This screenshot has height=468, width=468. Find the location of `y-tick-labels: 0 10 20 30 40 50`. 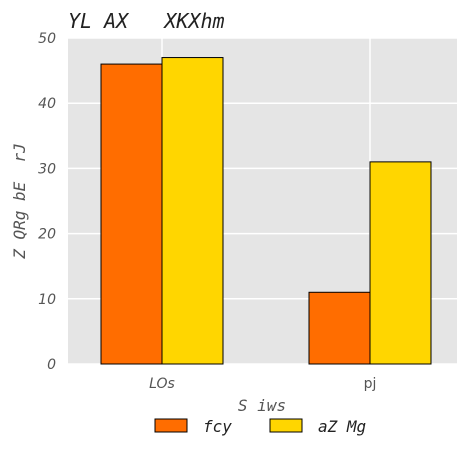

y-tick-labels: 0 10 20 30 40 50 is located at coordinates (47, 202).